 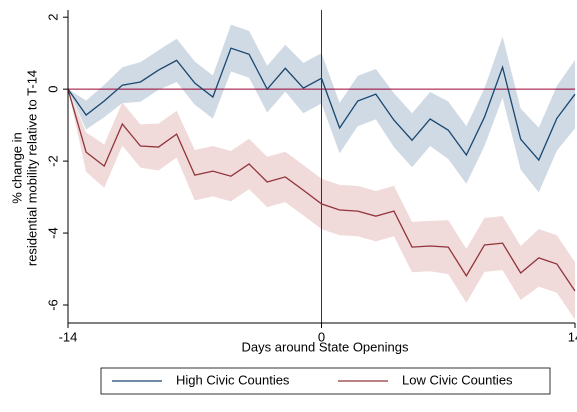 I want to click on x-axis-label: Days around State Openings, so click(x=325, y=346).